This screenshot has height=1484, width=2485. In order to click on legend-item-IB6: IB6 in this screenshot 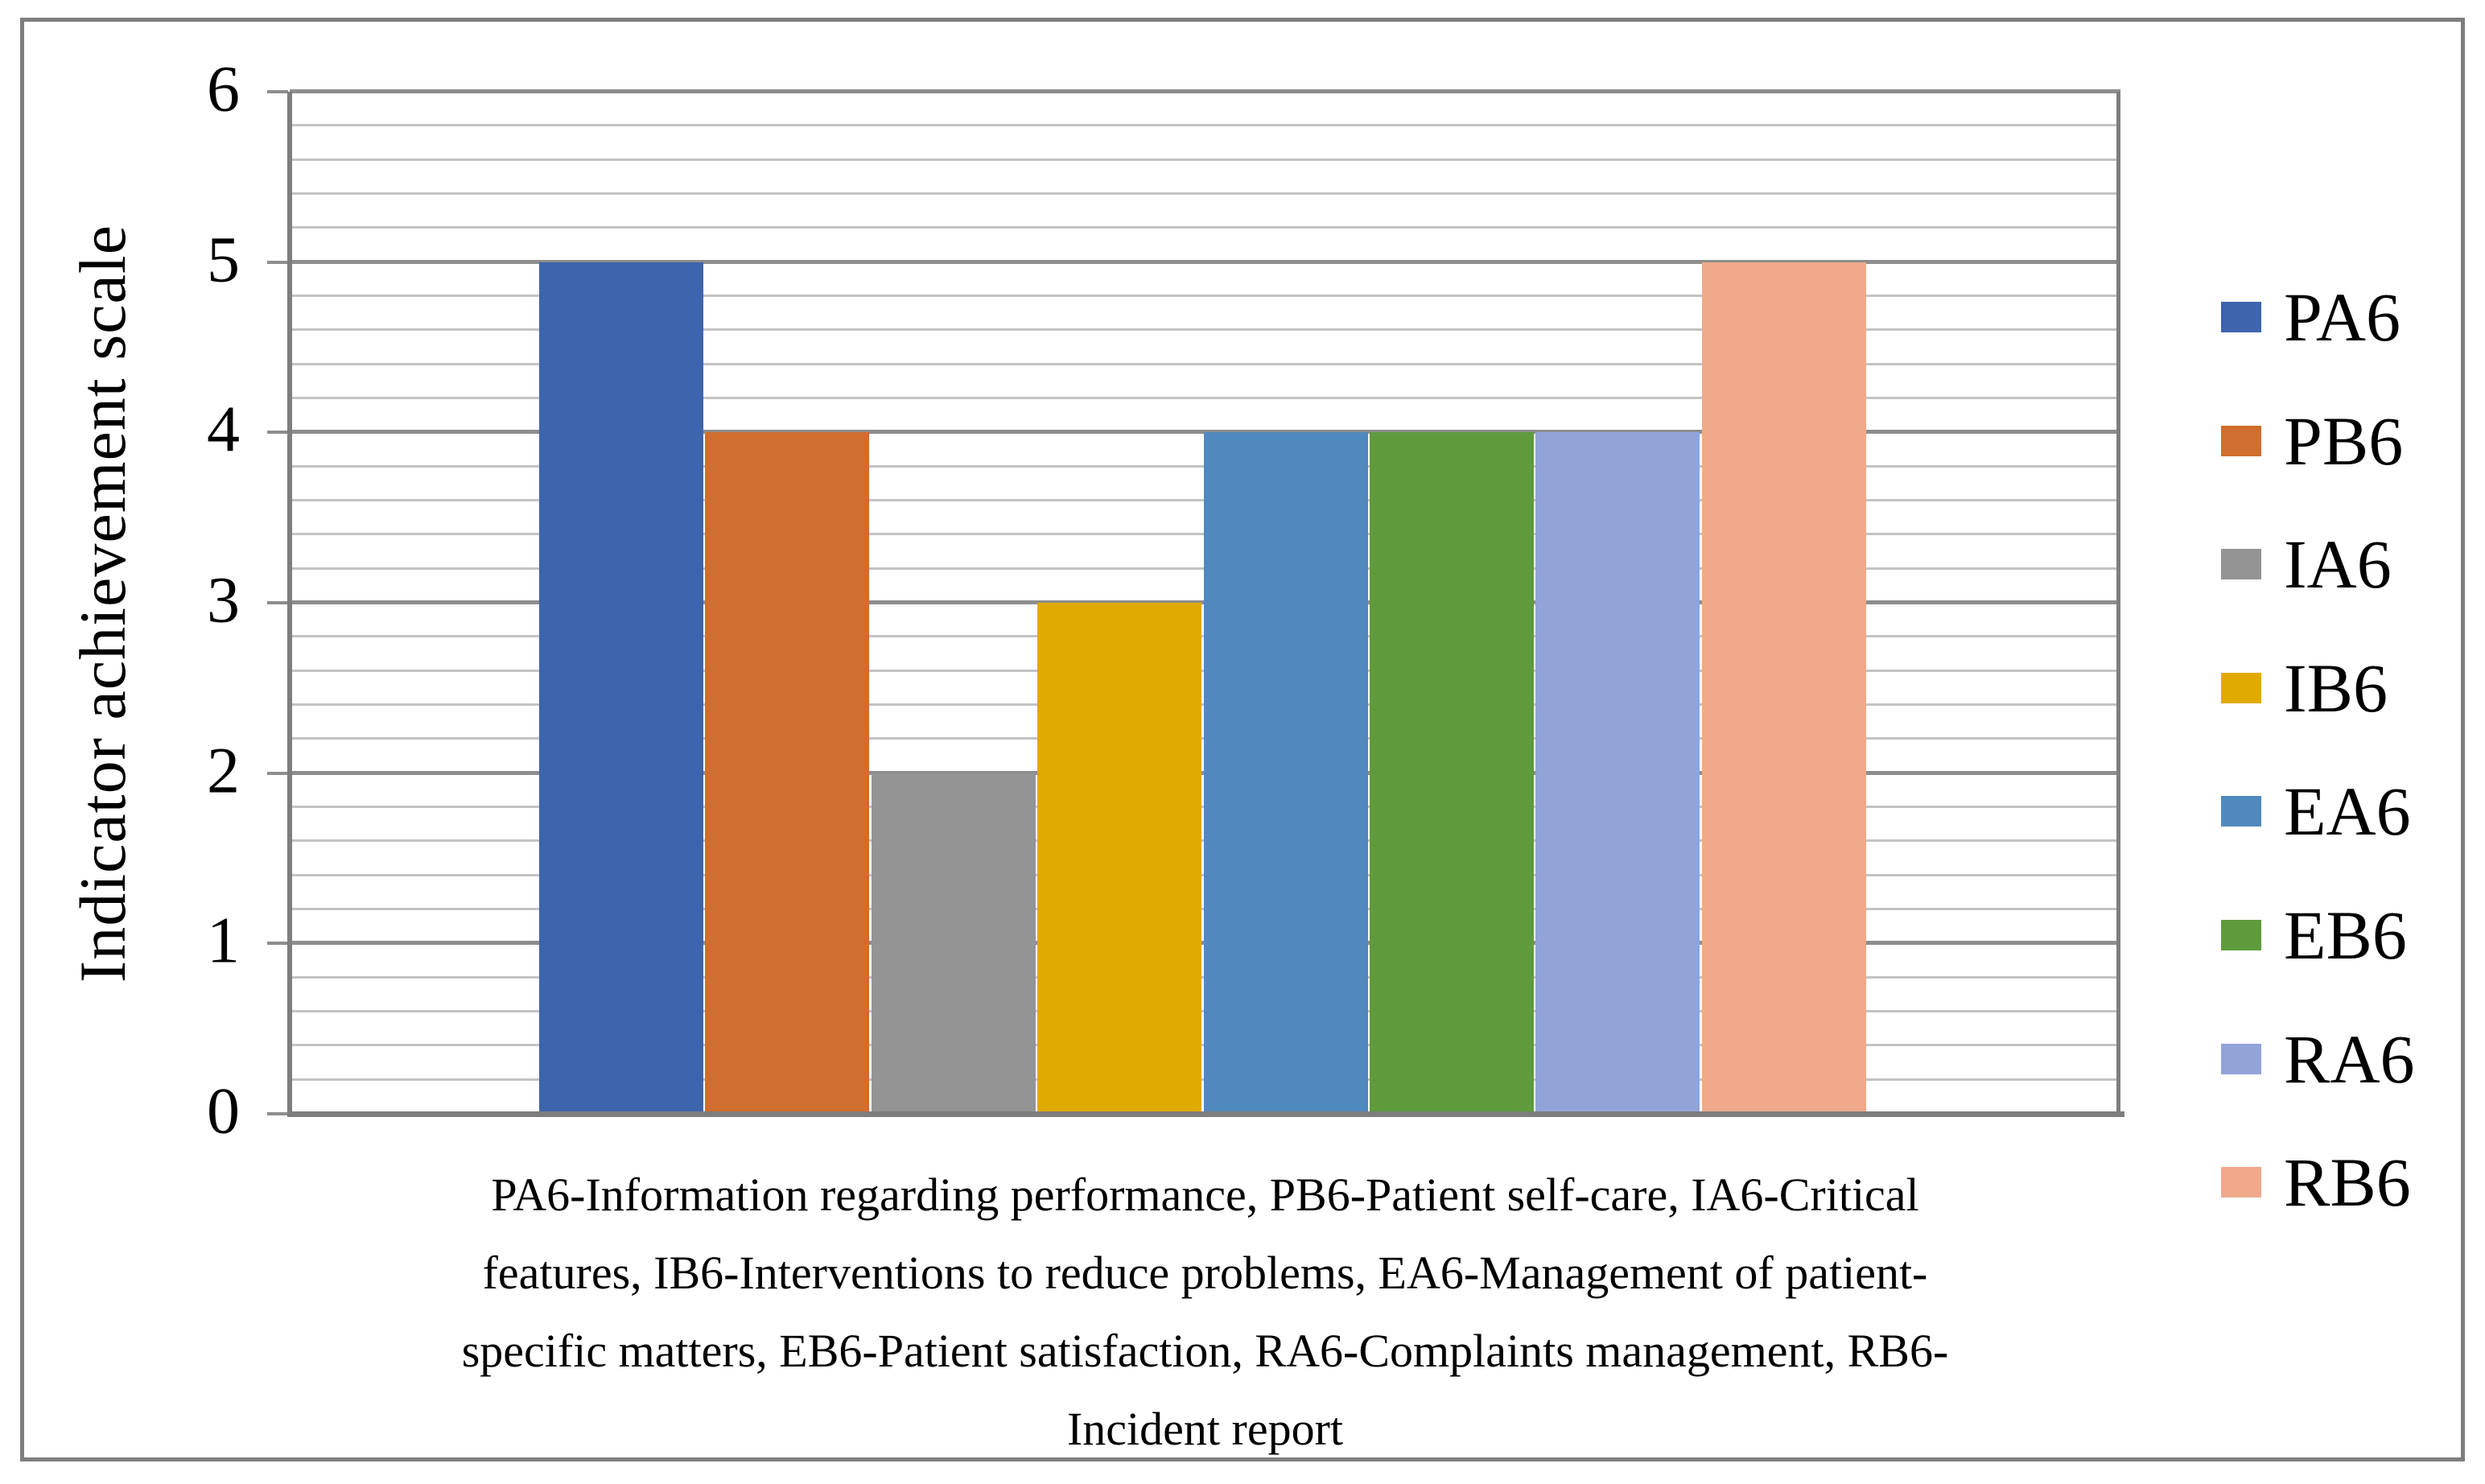, I will do `click(2304, 688)`.